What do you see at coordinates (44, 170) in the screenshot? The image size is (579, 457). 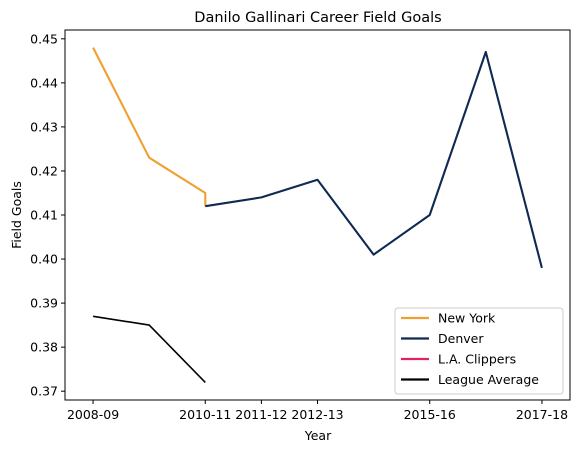 I see `y-tick-label: 0.42` at bounding box center [44, 170].